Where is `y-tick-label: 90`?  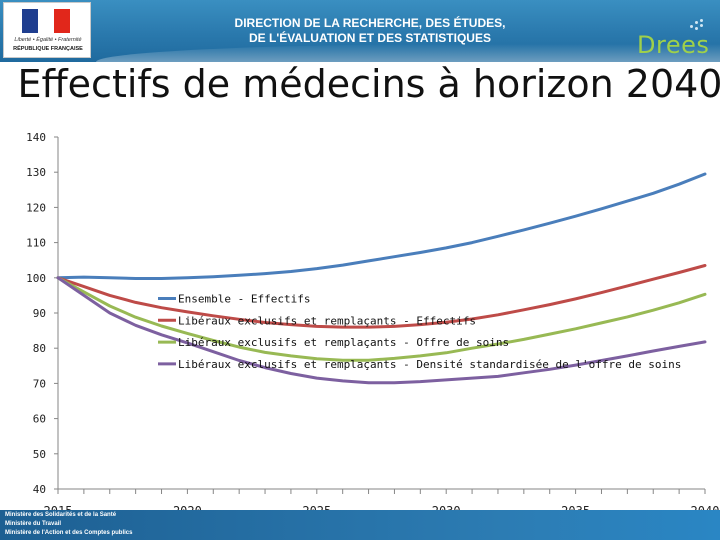
y-tick-label: 90 is located at coordinates (39, 313).